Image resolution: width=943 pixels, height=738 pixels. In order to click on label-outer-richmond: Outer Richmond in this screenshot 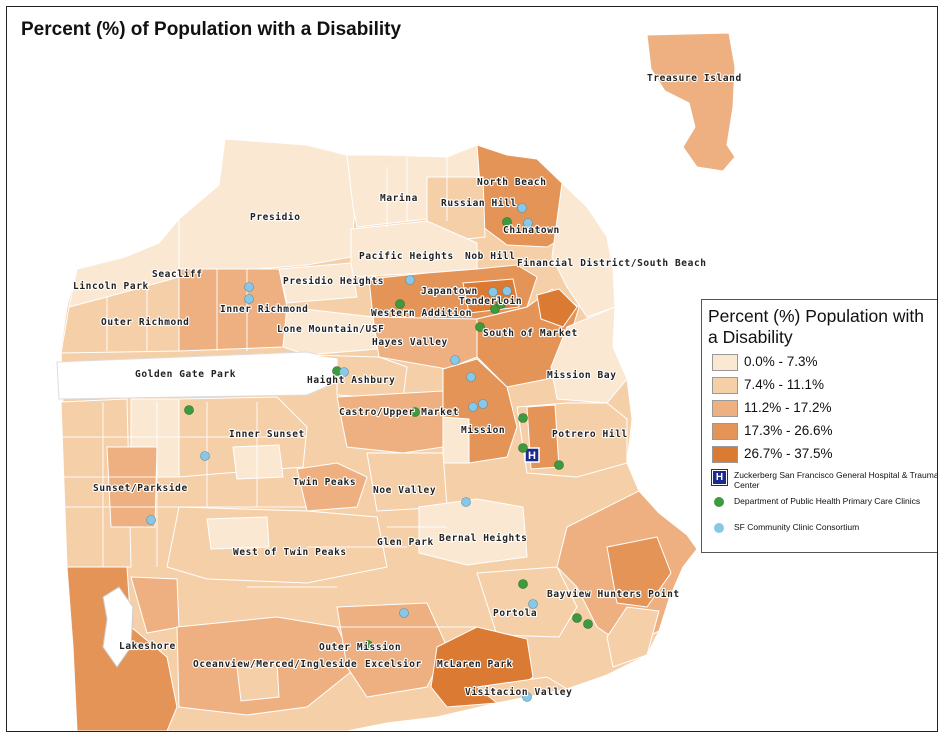, I will do `click(145, 322)`.